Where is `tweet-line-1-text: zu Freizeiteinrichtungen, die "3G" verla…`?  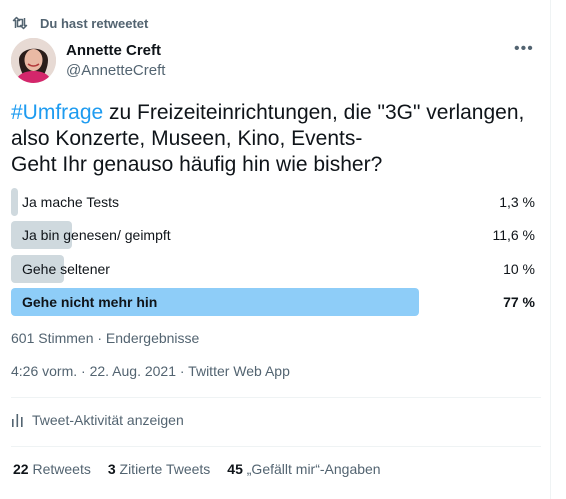
tweet-line-1-text: zu Freizeiteinrichtungen, die "3G" verla… is located at coordinates (314, 112).